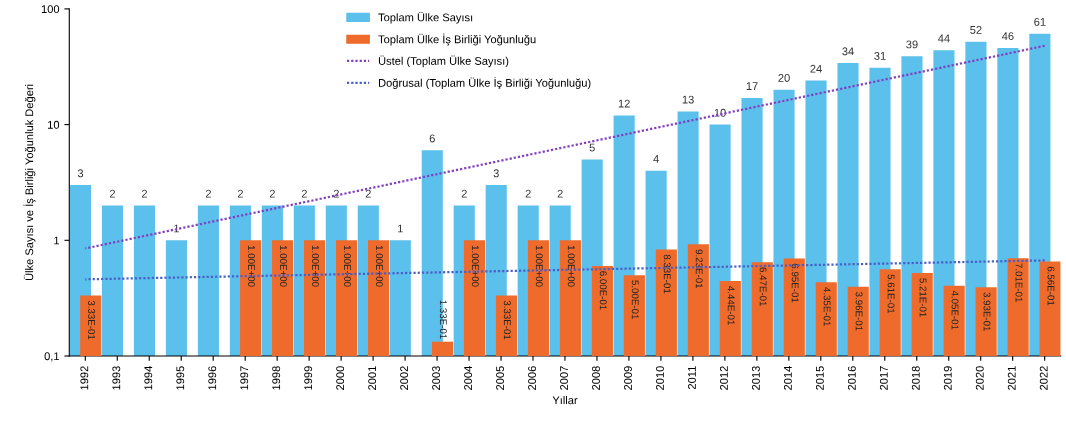 The height and width of the screenshot is (445, 1066). I want to click on legend-label: Toplam Ülke Sayısı, so click(425, 17).